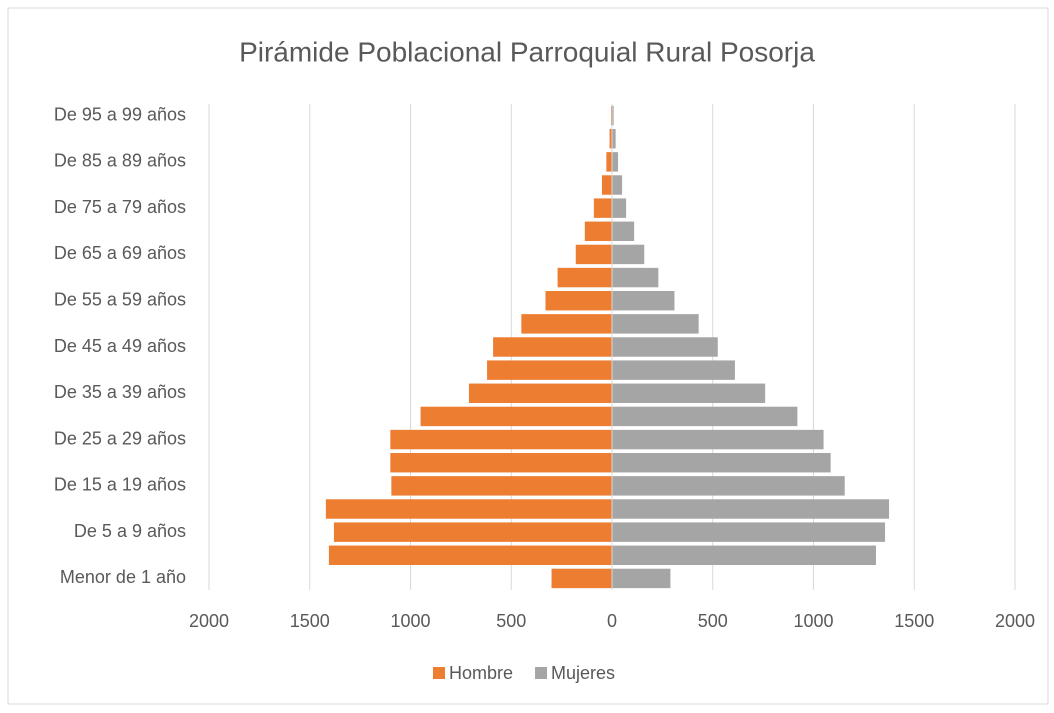  Describe the element at coordinates (120, 485) in the screenshot. I see `y-tick-label: De 15 a 19 años` at that location.